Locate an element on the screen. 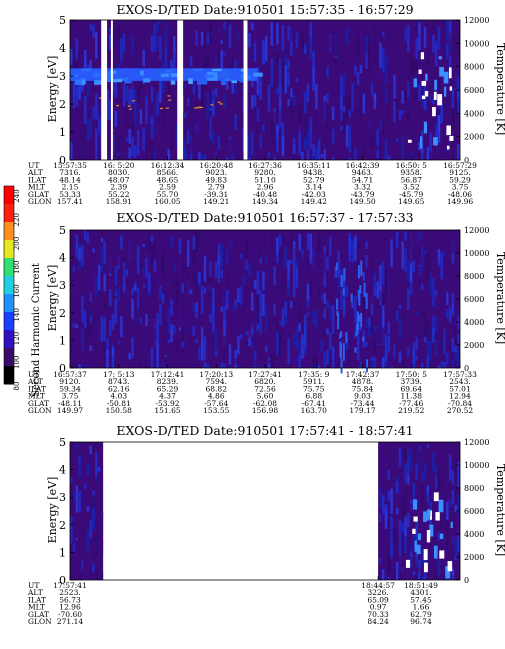 This screenshot has width=505, height=649. y-tick-label: 5 is located at coordinates (62, 20).